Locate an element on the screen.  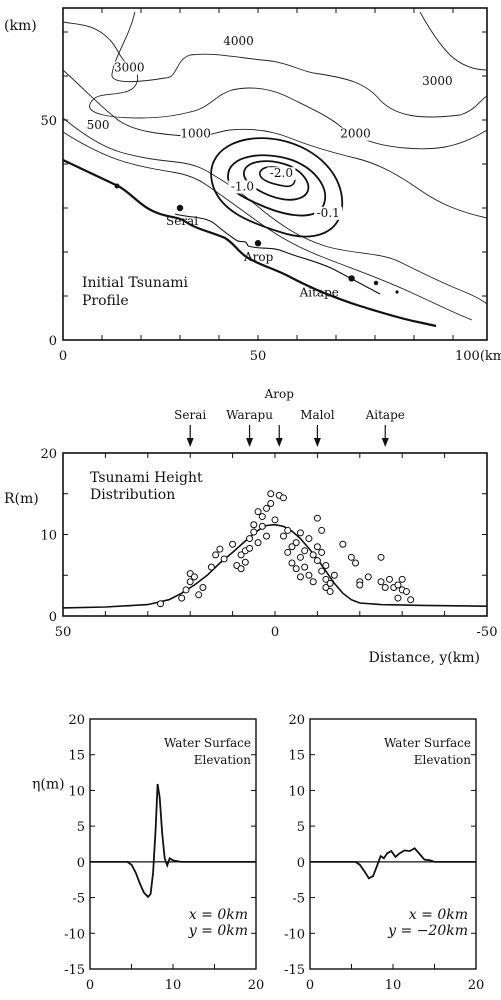
scatter-ytick-label: 10 is located at coordinates (48, 536).